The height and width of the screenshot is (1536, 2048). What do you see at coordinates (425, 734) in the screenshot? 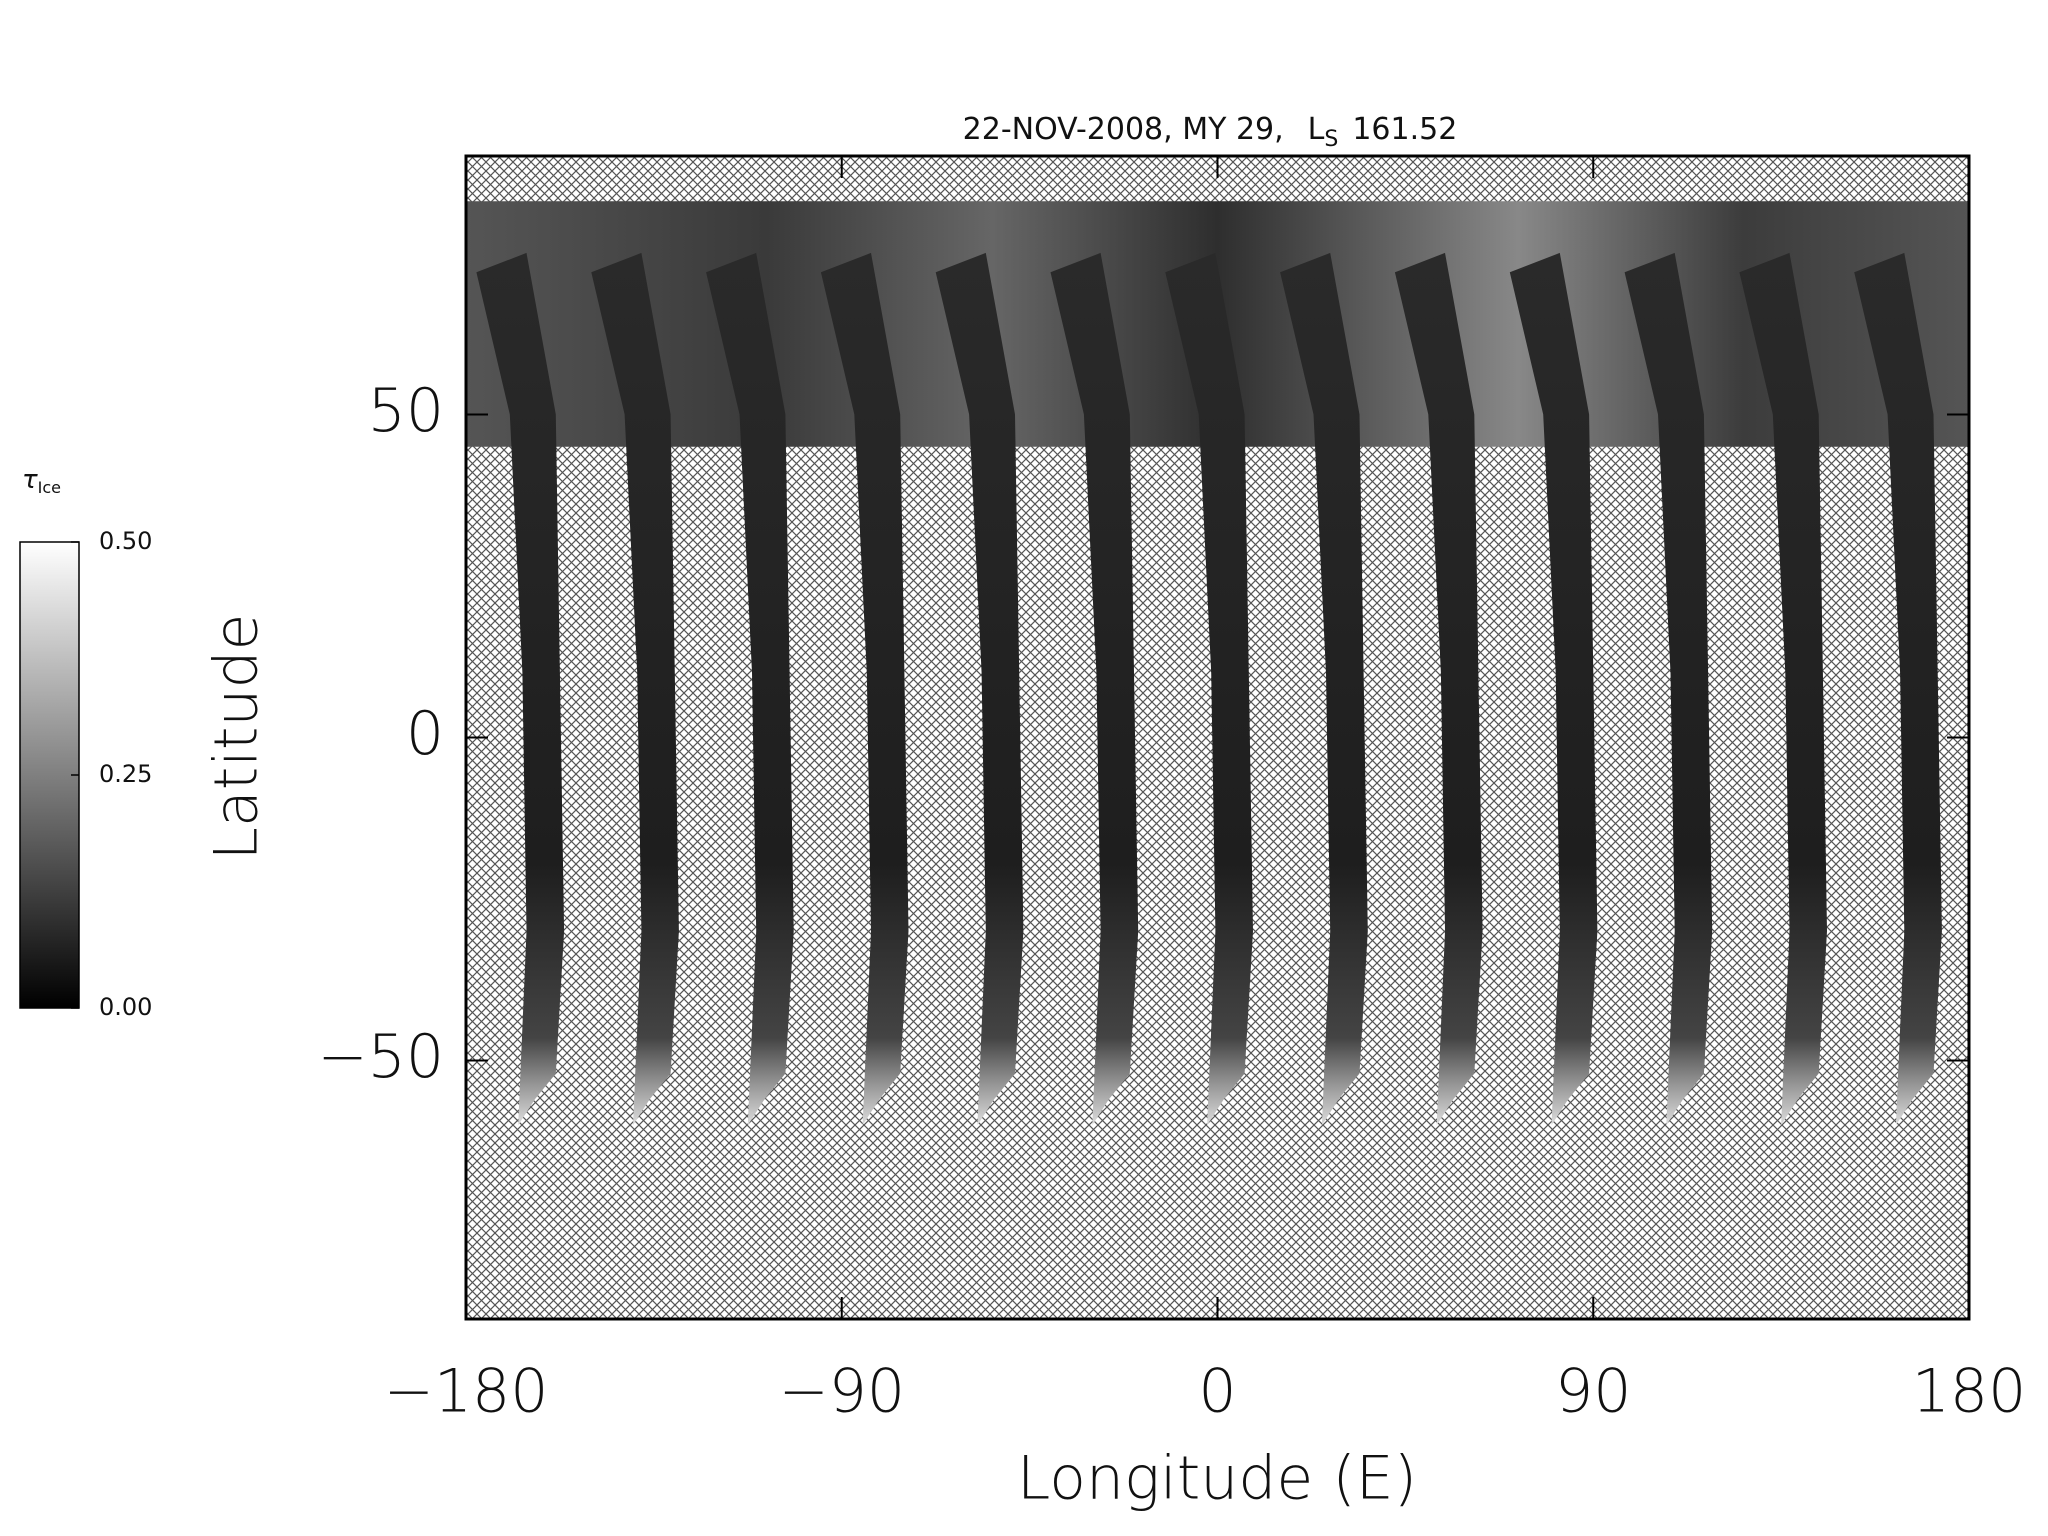
I see `y-tick-label: 0` at bounding box center [425, 734].